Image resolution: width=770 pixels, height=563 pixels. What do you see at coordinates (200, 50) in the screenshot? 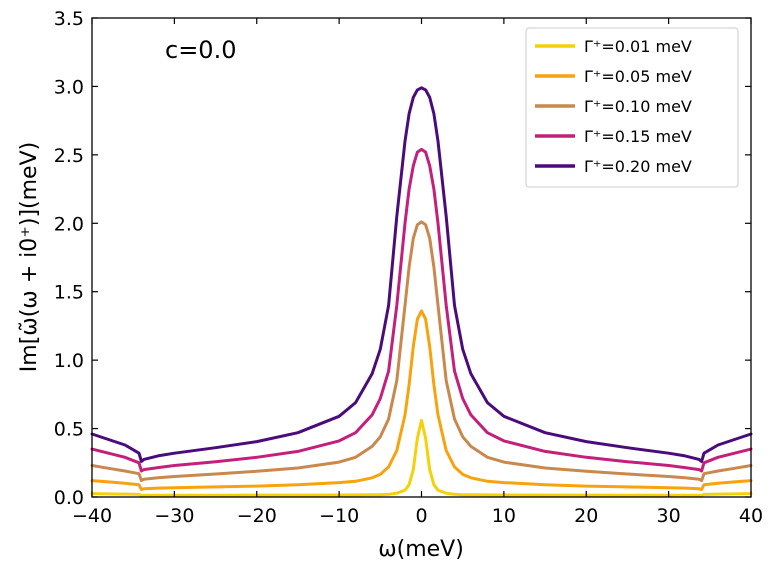
I see `chart-annotation: c=0.0` at bounding box center [200, 50].